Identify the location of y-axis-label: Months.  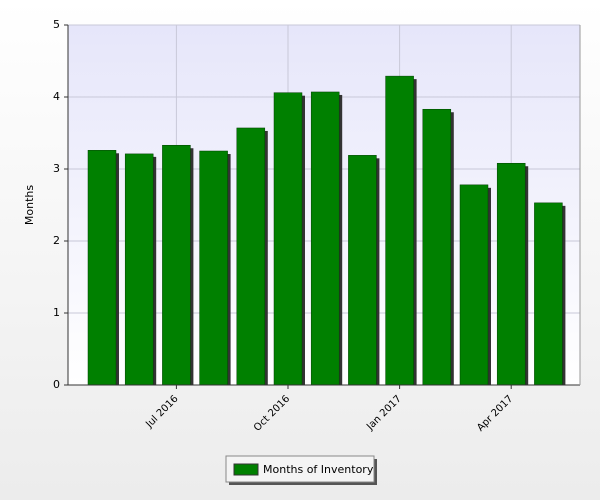
(29, 205).